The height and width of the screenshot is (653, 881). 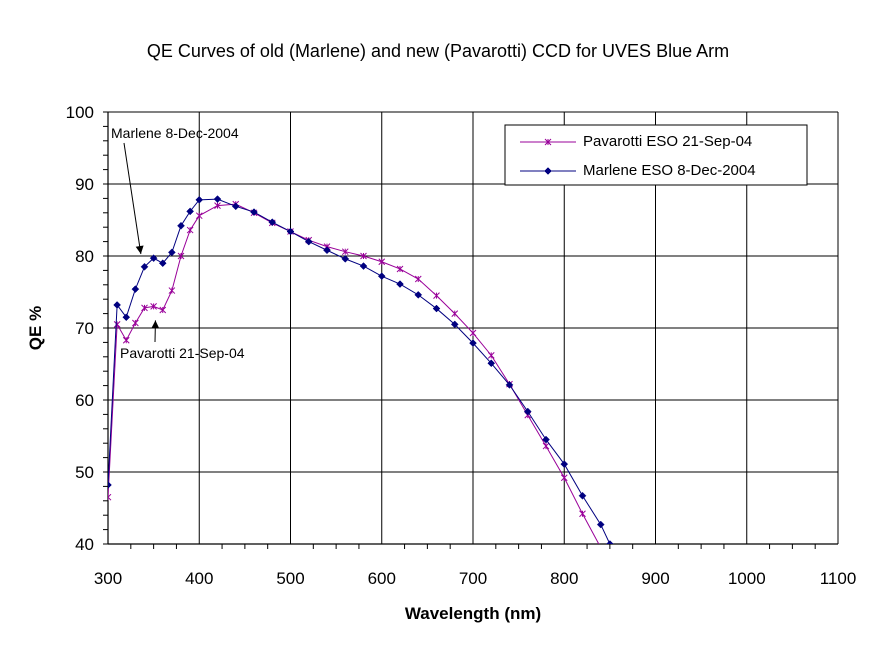 What do you see at coordinates (382, 578) in the screenshot?
I see `x-tick-label-600: 600` at bounding box center [382, 578].